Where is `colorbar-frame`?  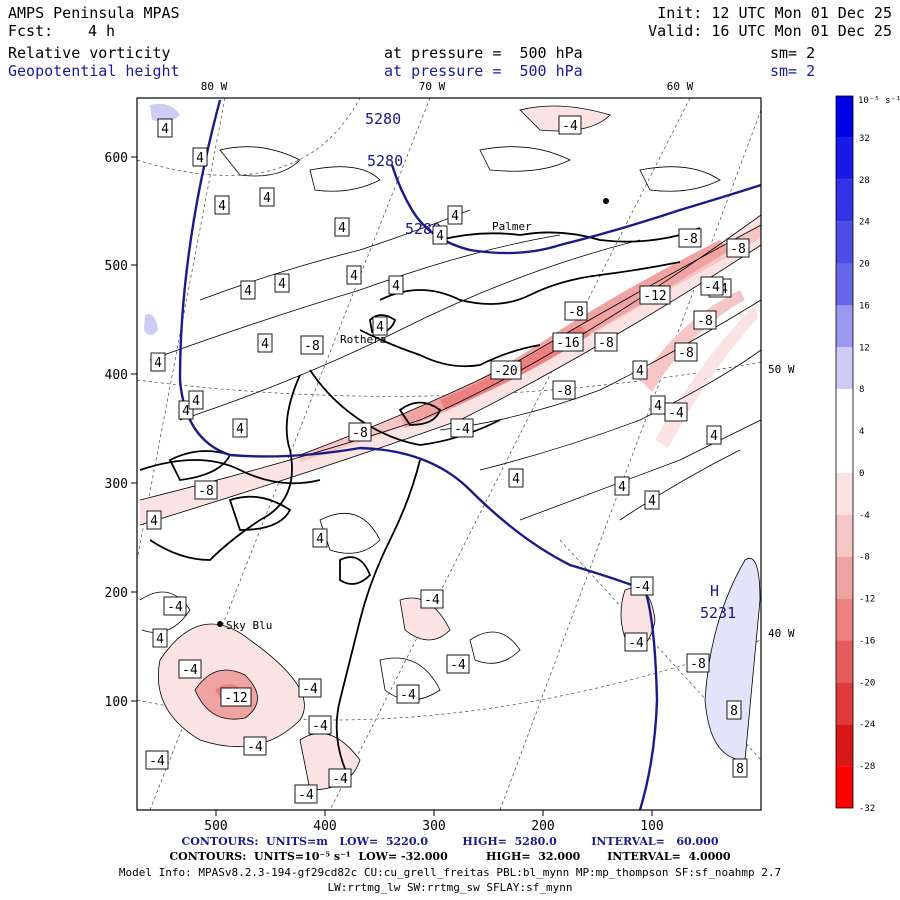 colorbar-frame is located at coordinates (844, 452).